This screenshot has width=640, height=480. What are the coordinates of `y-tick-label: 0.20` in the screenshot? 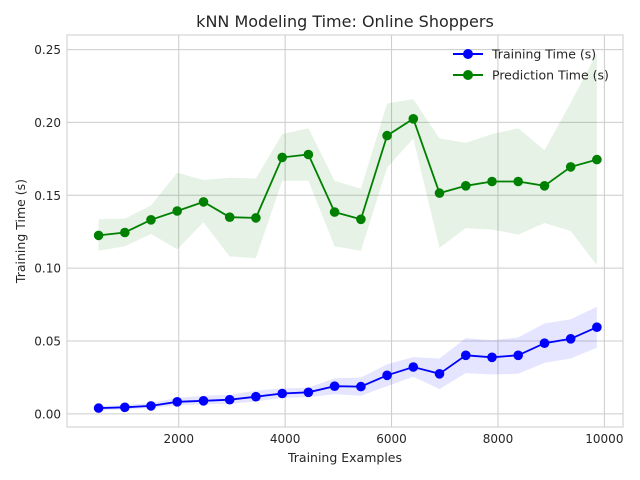 It's located at (47, 123).